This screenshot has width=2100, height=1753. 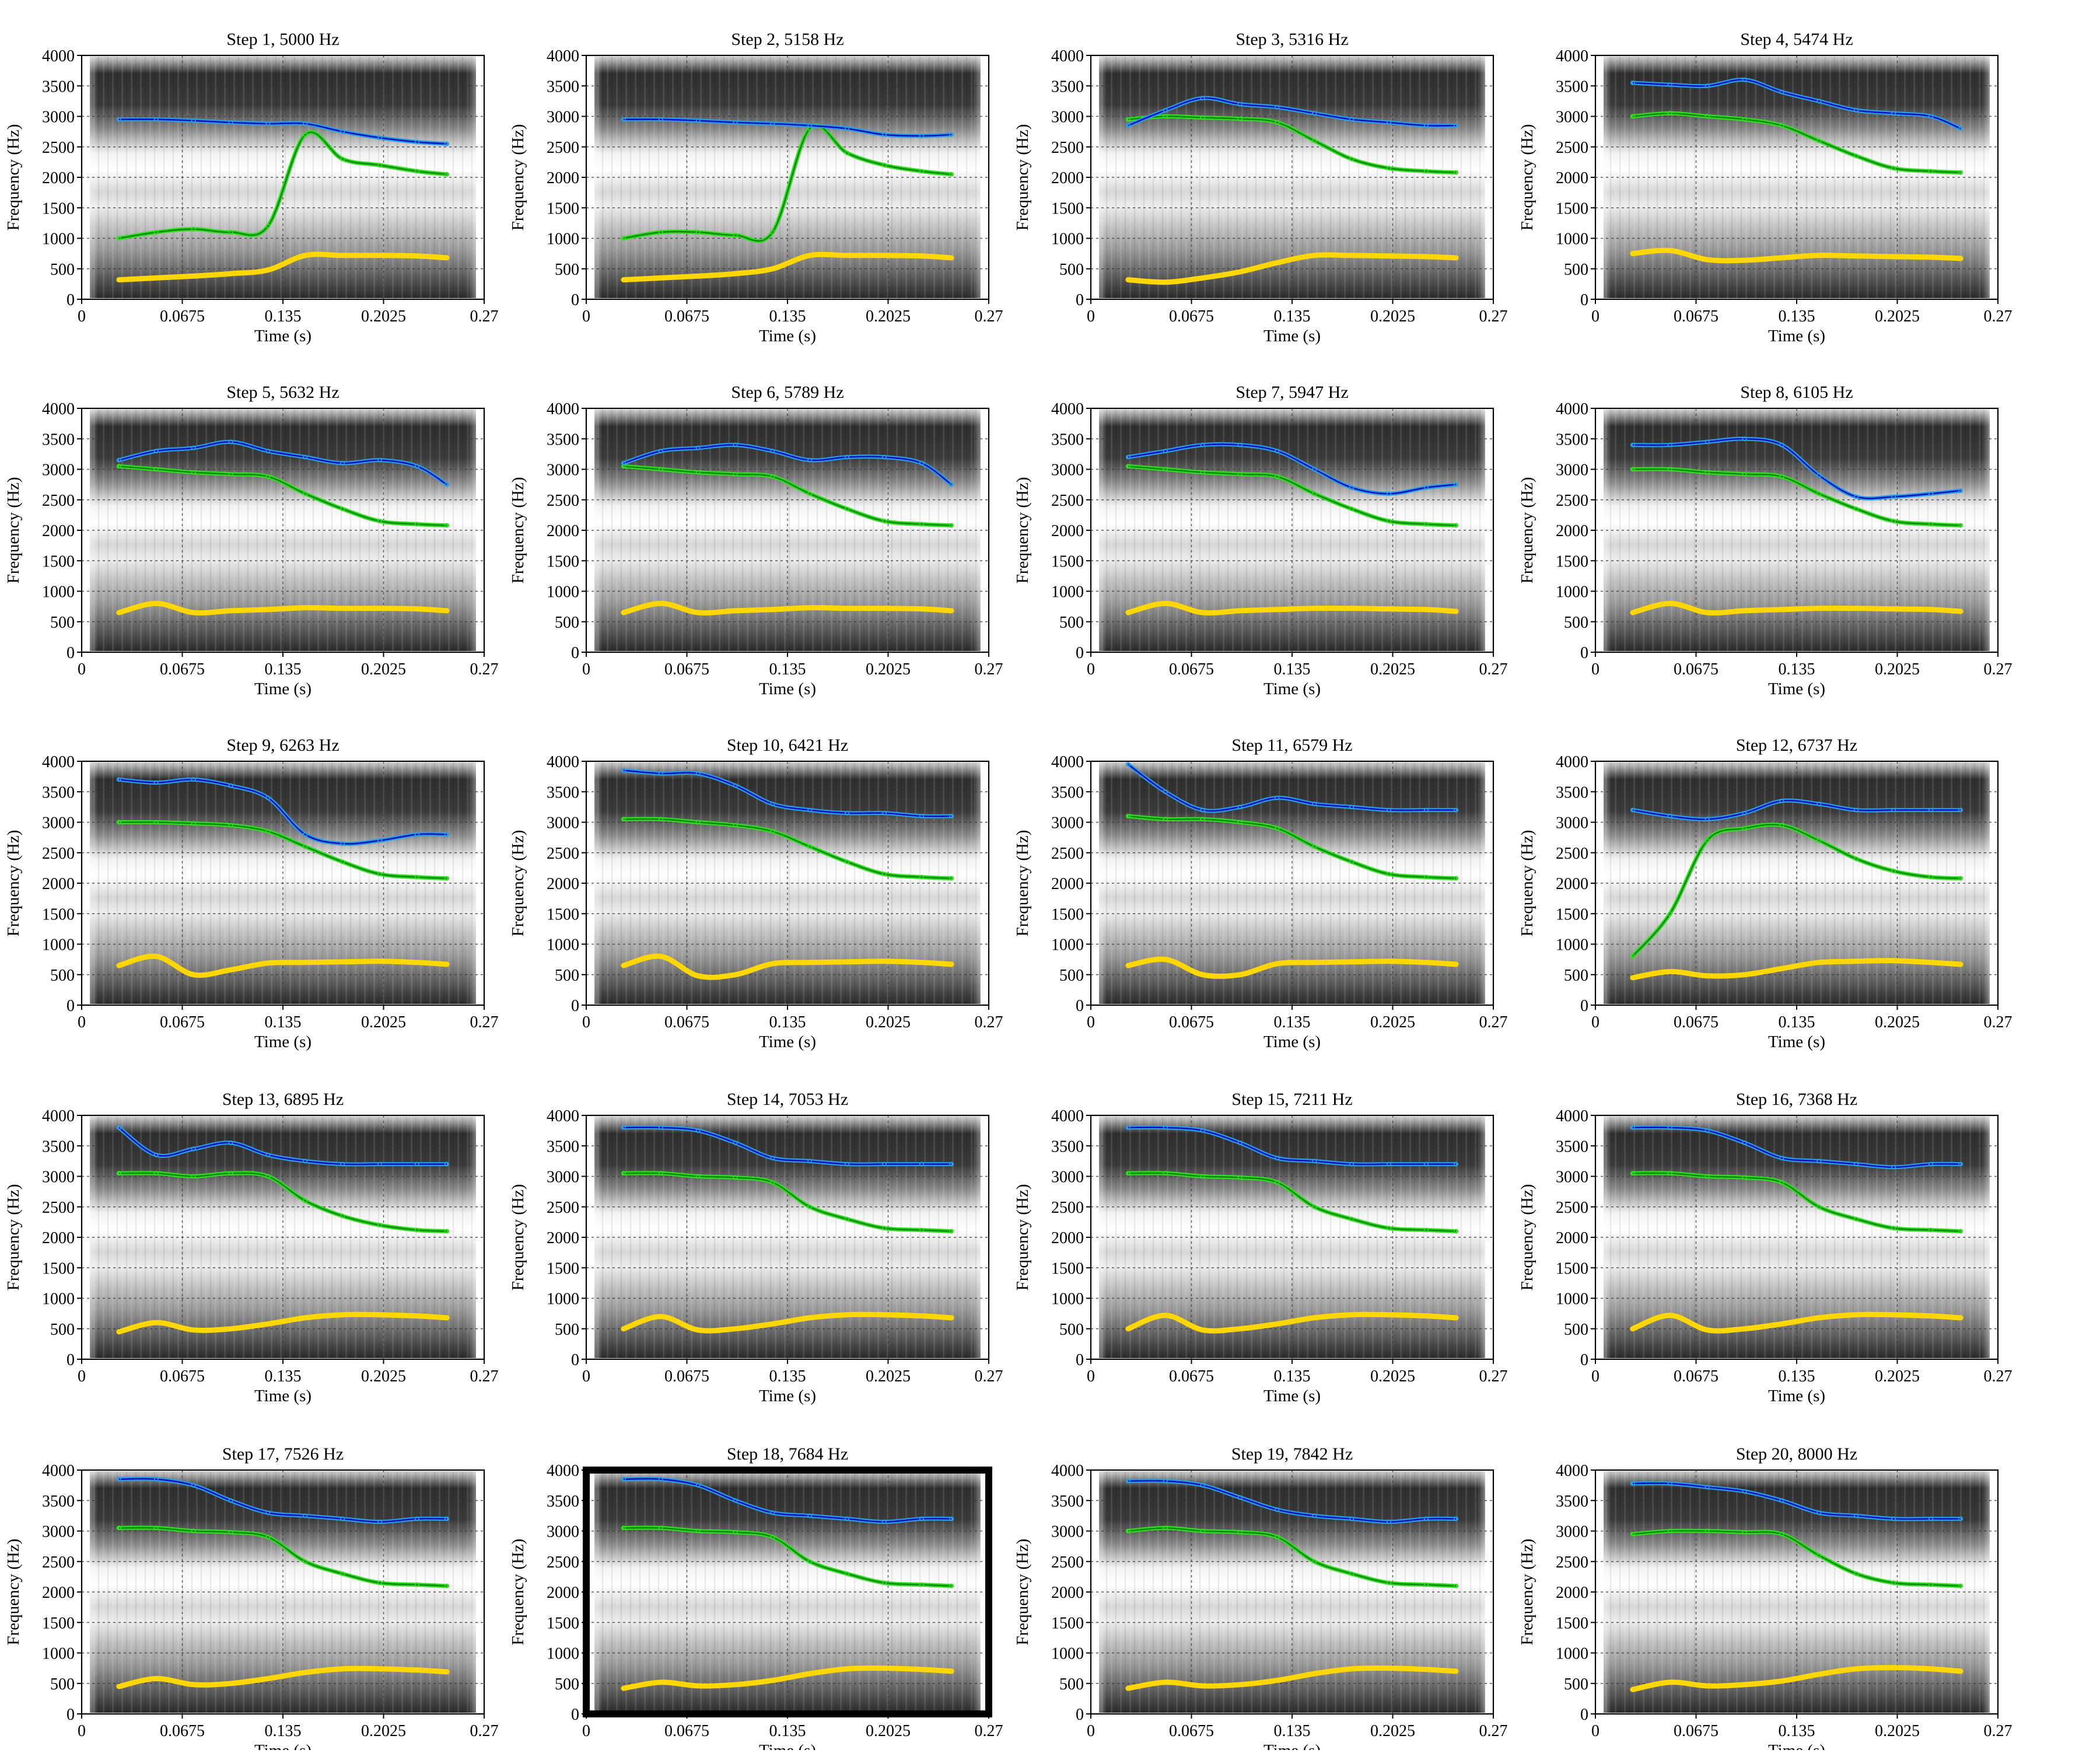 I want to click on y-tick-label: 2500, so click(x=1067, y=854).